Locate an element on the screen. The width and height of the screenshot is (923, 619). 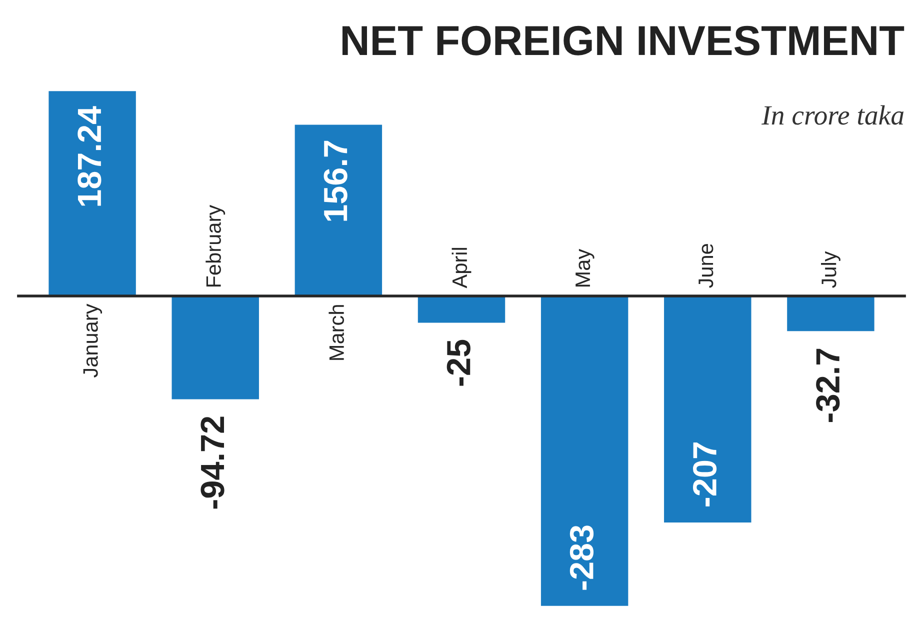
x-tick-label: January is located at coordinates (92, 341).